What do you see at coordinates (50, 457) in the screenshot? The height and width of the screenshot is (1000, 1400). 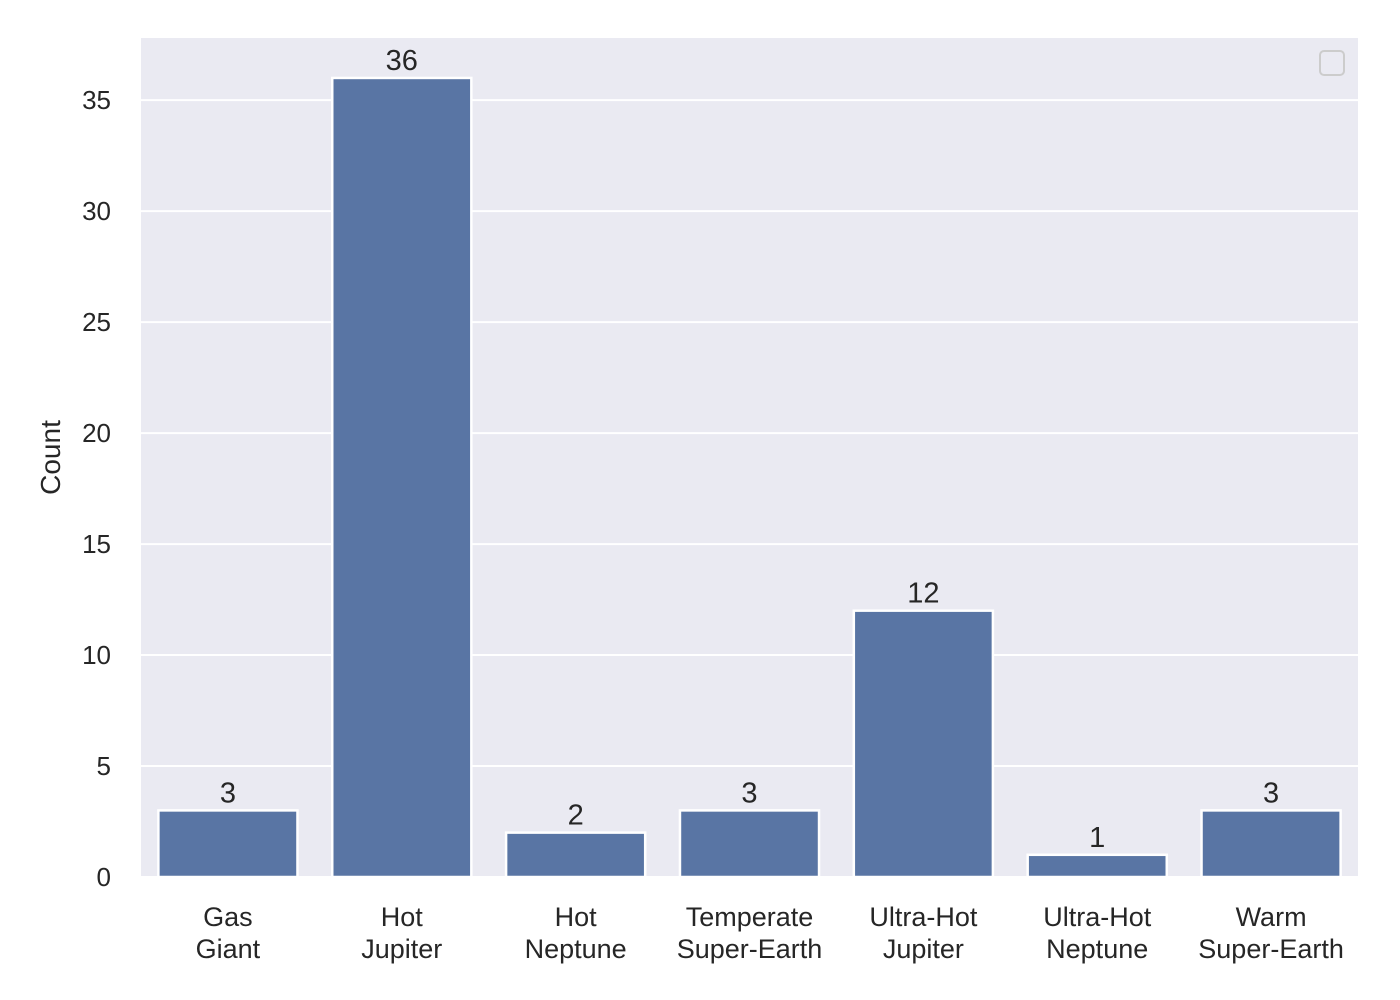 I see `y-axis-label: Count` at bounding box center [50, 457].